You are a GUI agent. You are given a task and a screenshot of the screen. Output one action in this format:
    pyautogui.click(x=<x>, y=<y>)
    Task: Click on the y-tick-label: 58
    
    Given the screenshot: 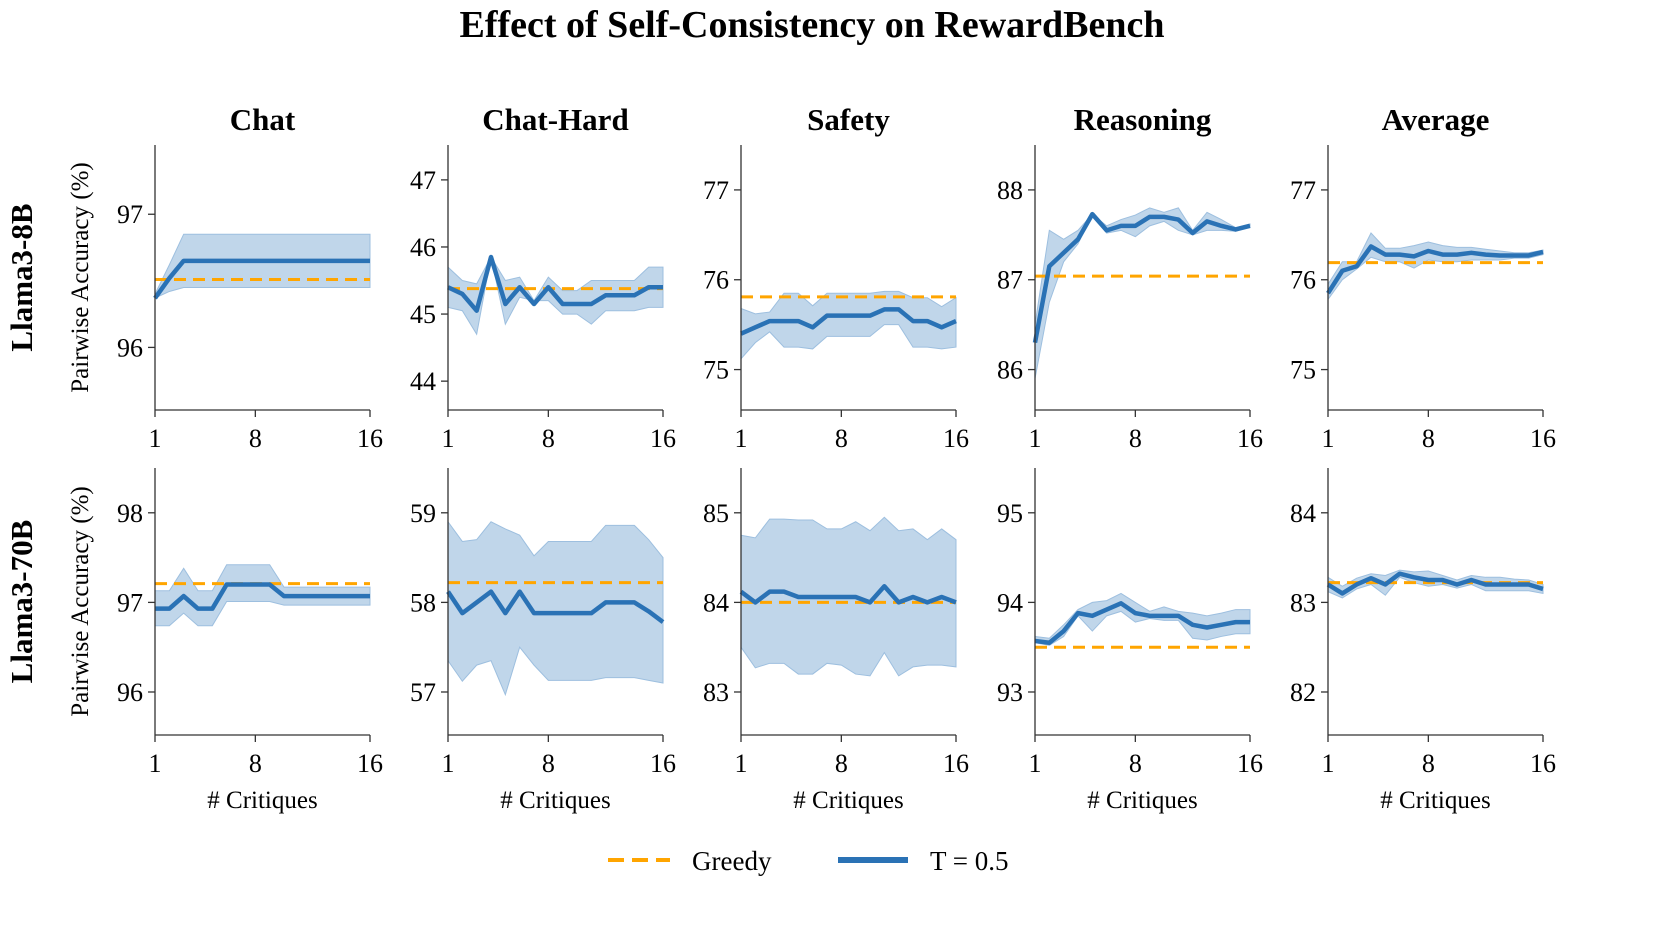 What is the action you would take?
    pyautogui.click(x=423, y=602)
    